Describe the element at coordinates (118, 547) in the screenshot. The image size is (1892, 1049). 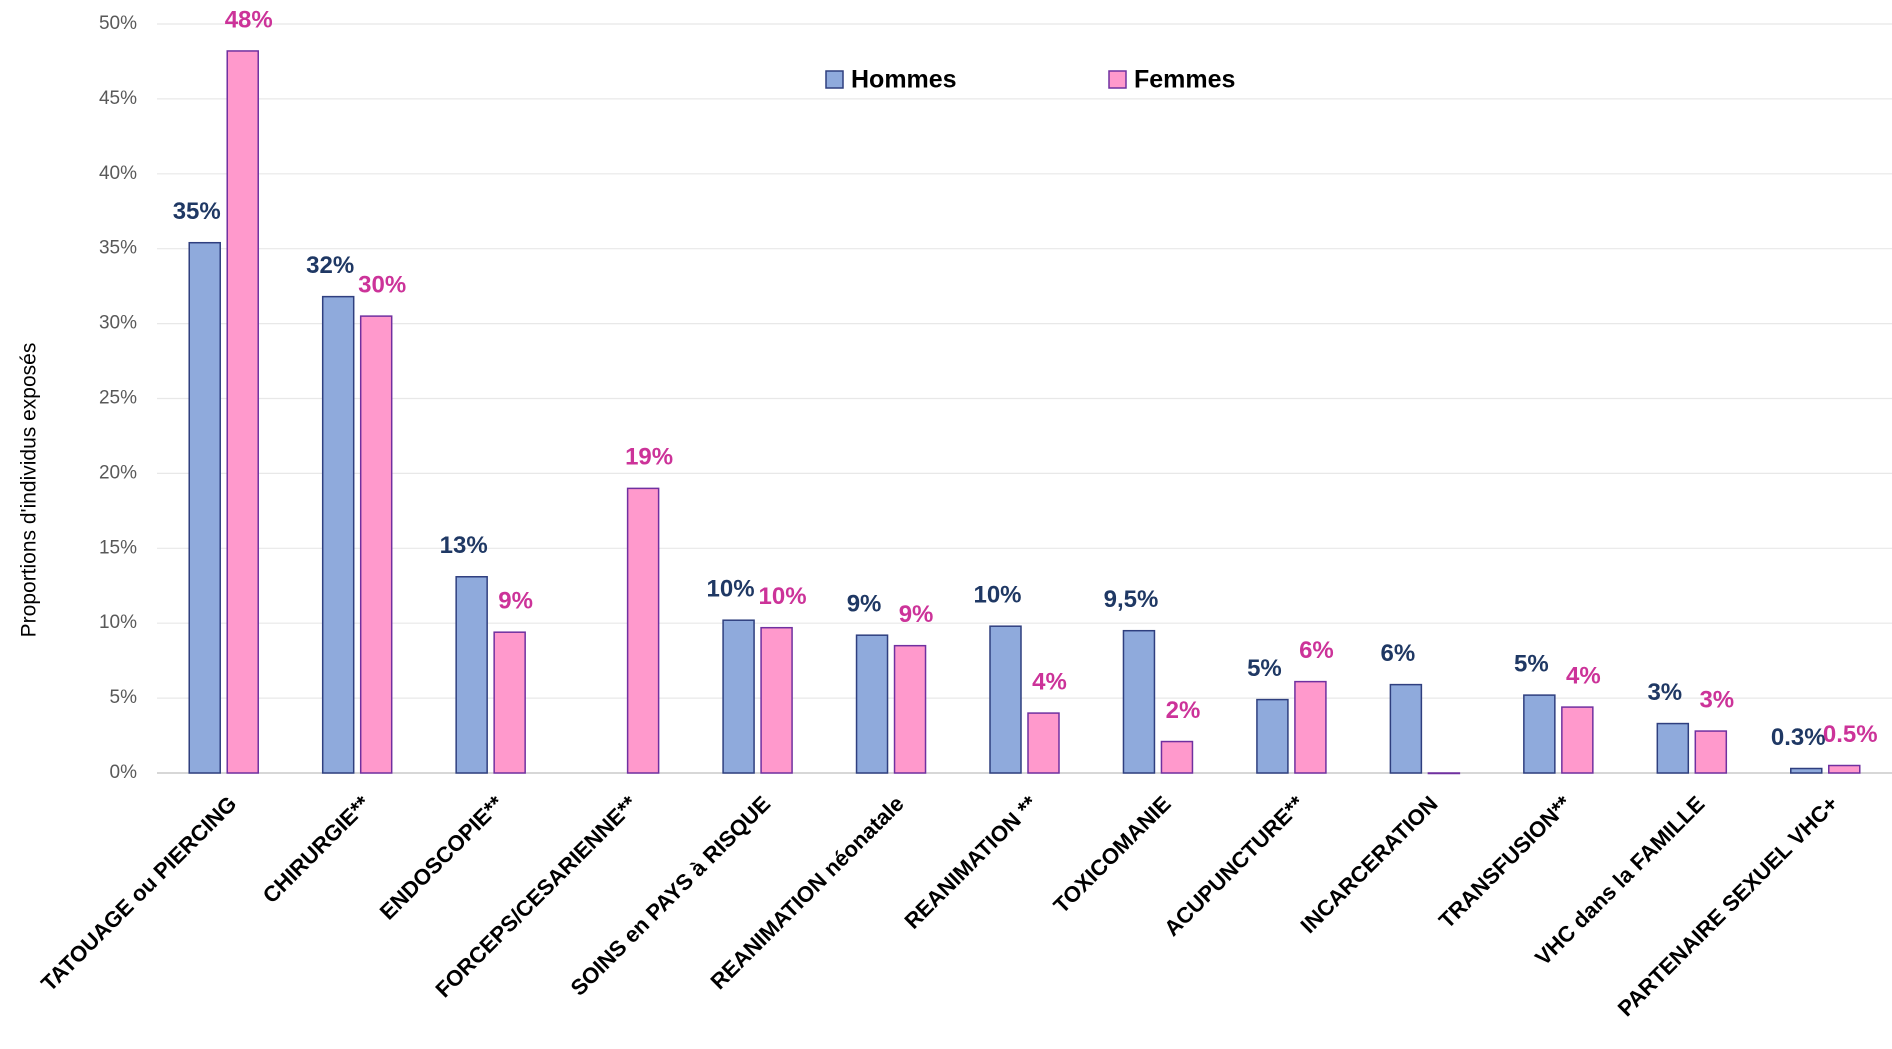
I see `y-tick-label: 15%` at that location.